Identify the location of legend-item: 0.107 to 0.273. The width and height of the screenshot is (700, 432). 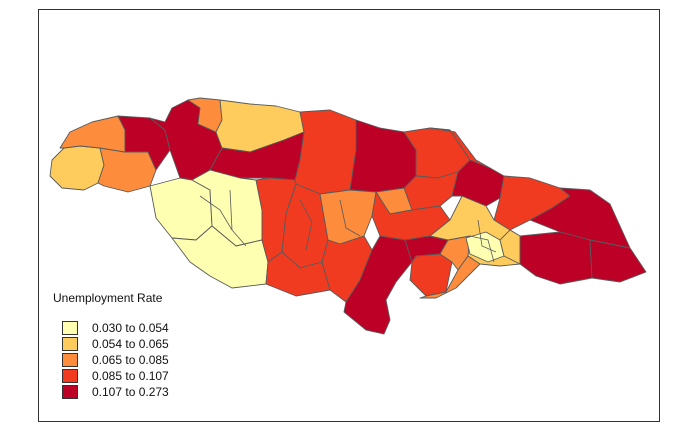
(115, 392).